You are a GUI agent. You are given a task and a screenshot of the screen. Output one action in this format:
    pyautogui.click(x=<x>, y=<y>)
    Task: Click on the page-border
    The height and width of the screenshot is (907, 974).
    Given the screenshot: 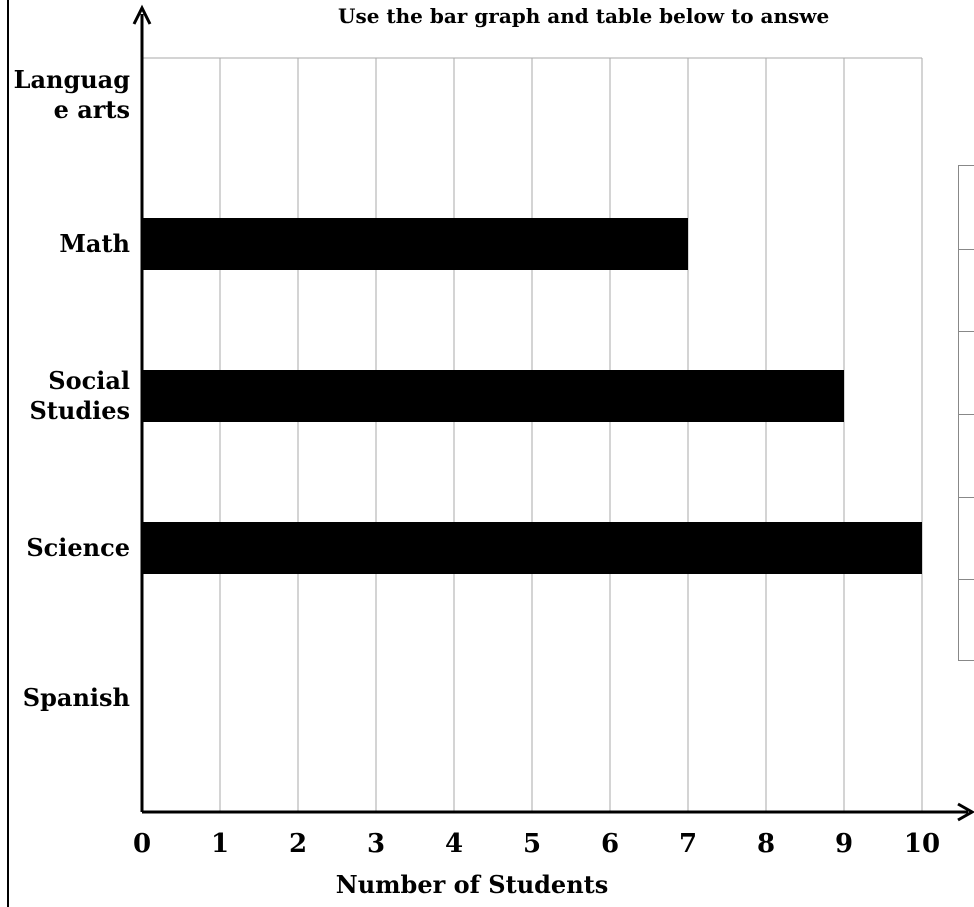 What is the action you would take?
    pyautogui.click(x=8, y=453)
    